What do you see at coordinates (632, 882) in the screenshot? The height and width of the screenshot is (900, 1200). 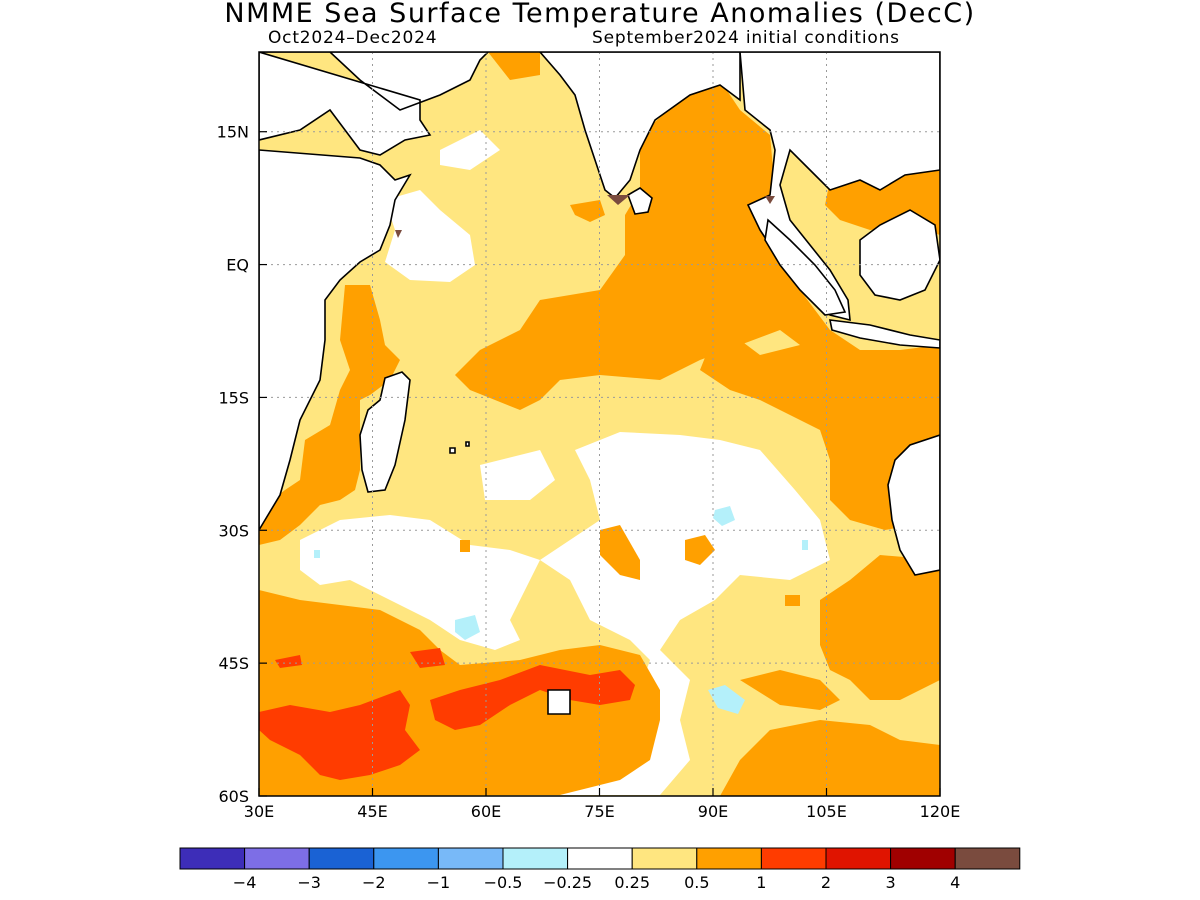 I see `colorbar-label: 0.25` at bounding box center [632, 882].